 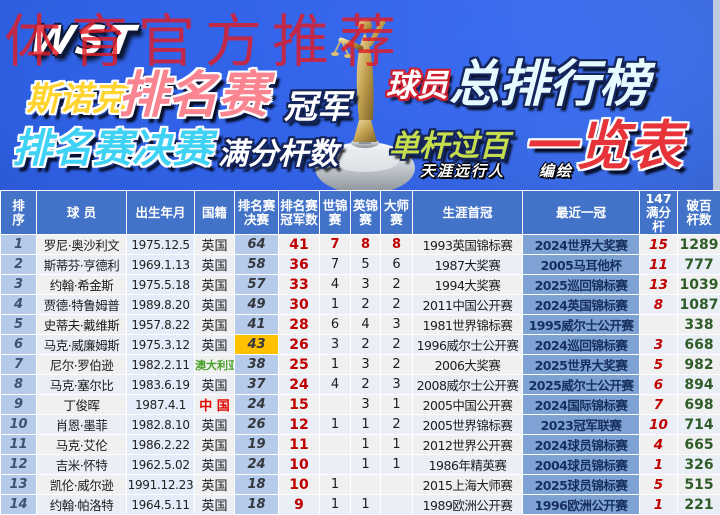 I want to click on cell-player: 马克·塞尔比, so click(x=82, y=385).